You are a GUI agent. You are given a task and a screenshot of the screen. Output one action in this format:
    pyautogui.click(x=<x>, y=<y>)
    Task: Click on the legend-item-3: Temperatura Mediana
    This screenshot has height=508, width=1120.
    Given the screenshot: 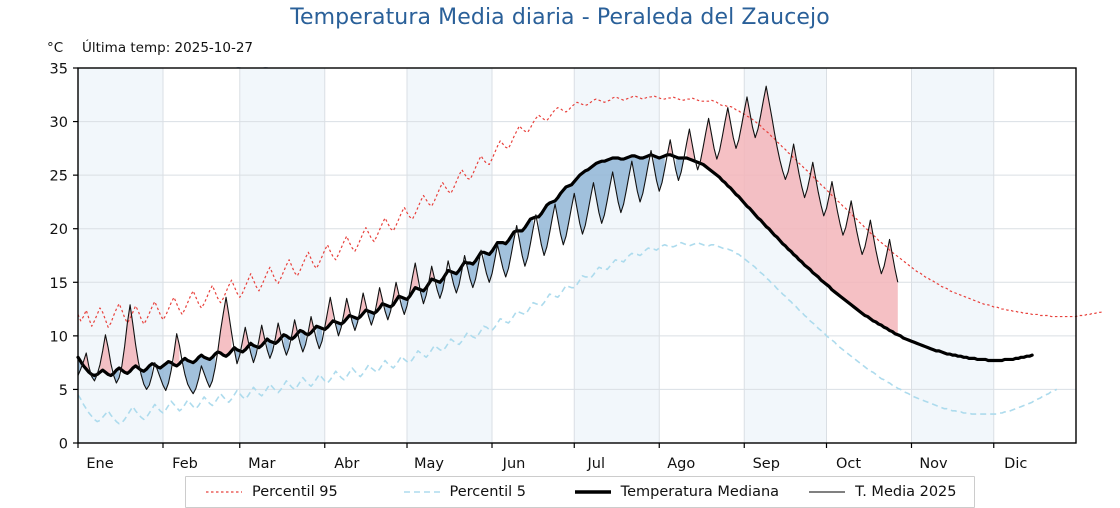 What is the action you would take?
    pyautogui.click(x=684, y=492)
    